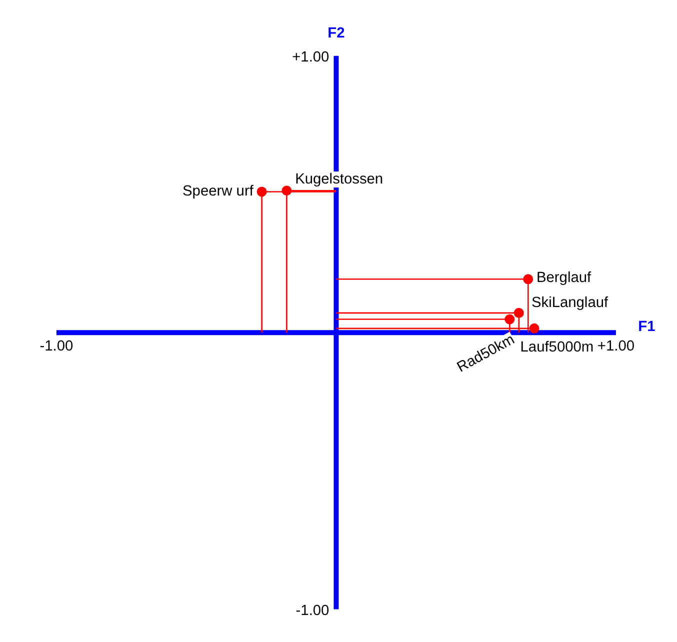 This screenshot has height=642, width=677. Describe the element at coordinates (336, 34) in the screenshot. I see `y-axis-title: F2` at that location.